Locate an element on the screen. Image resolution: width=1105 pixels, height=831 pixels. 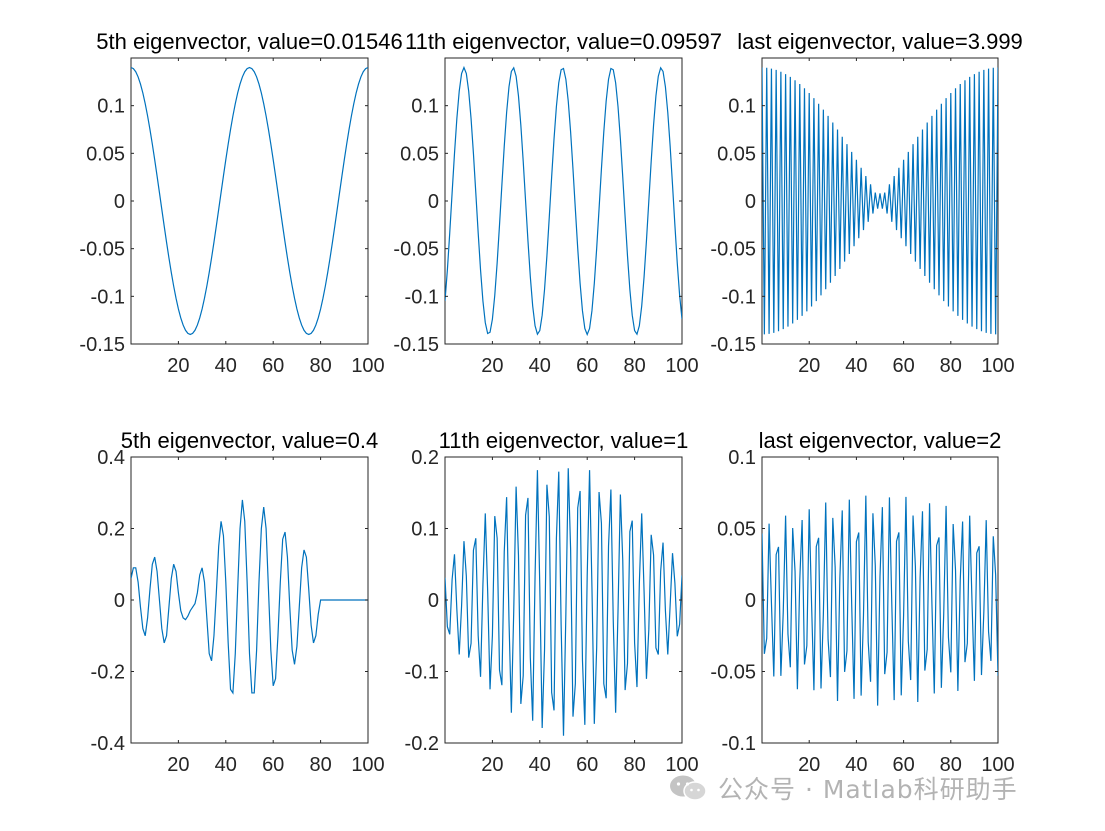
subplot-title: 11th eigenvector, value=0.09597 is located at coordinates (563, 41).